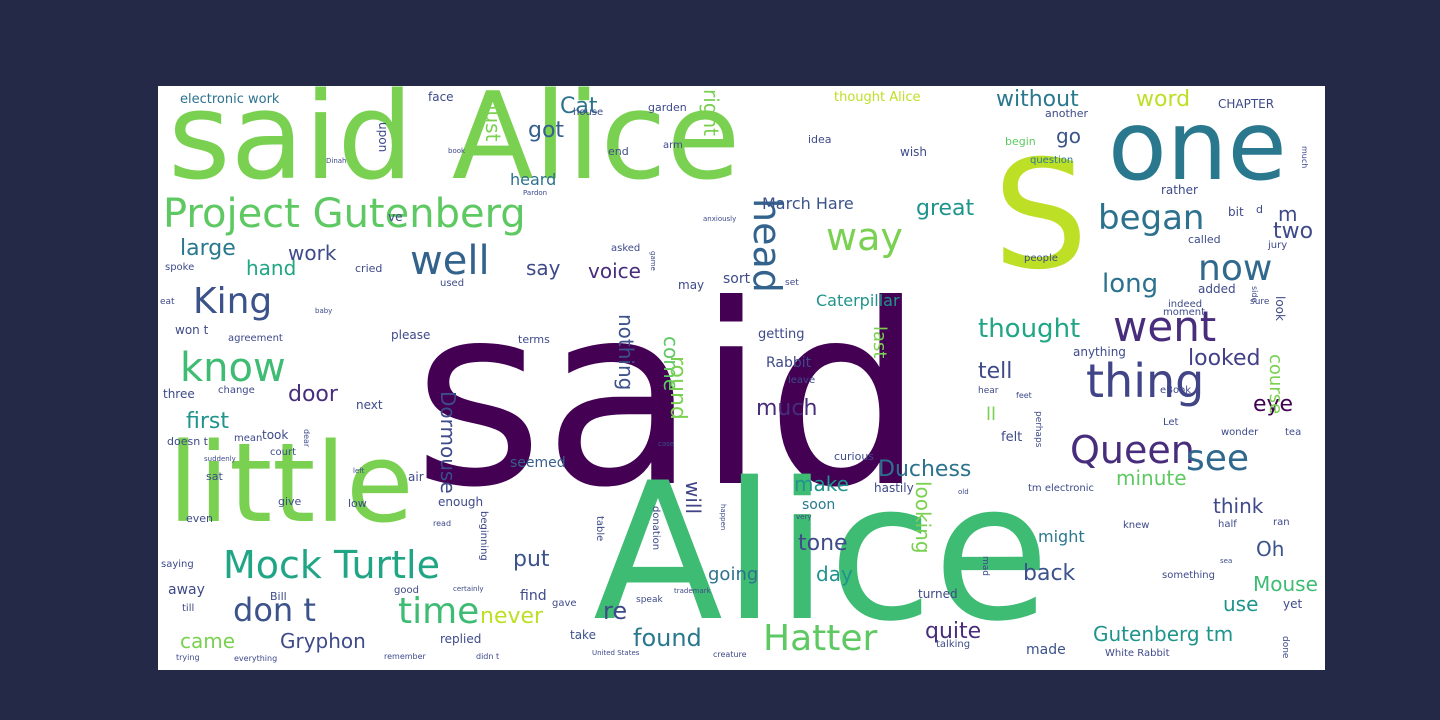 This screenshot has width=1440, height=720. I want to click on cloud-word: White Rabbit, so click(1137, 653).